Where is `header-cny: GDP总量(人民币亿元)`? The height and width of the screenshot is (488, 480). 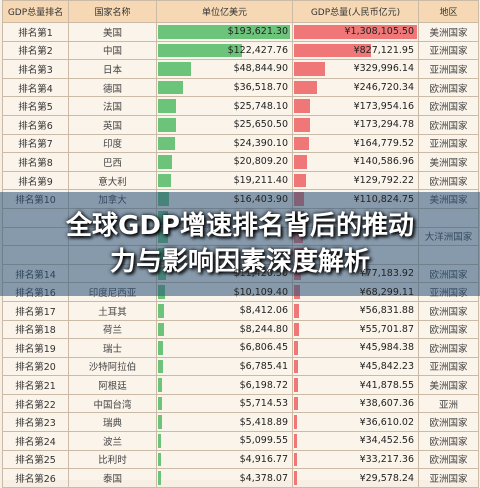
header-cny: GDP总量(人民币亿元) is located at coordinates (355, 11).